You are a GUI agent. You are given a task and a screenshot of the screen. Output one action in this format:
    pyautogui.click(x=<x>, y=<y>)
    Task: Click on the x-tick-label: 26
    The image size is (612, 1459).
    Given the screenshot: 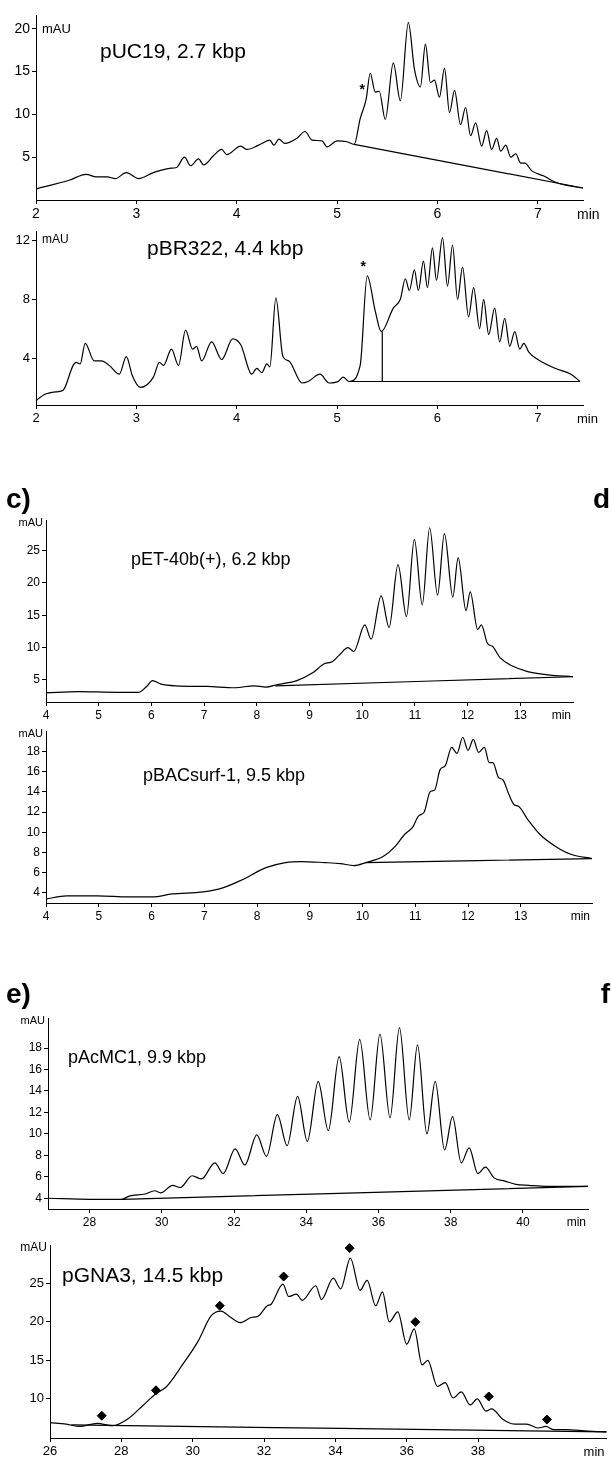 What is the action you would take?
    pyautogui.click(x=50, y=1451)
    